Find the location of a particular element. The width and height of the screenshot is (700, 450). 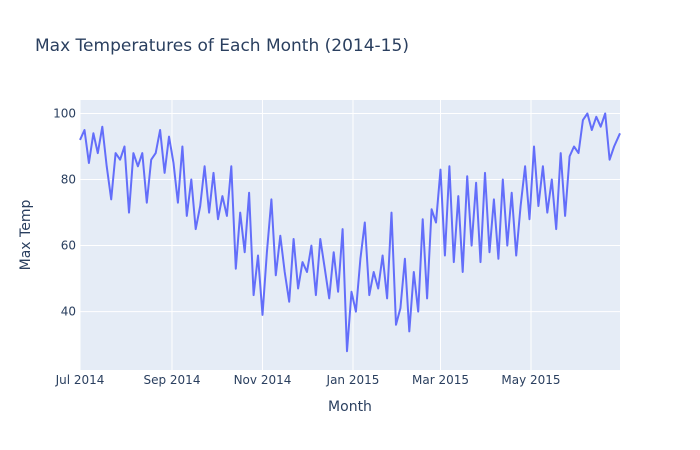

y-tick-label: 60 is located at coordinates (68, 246).